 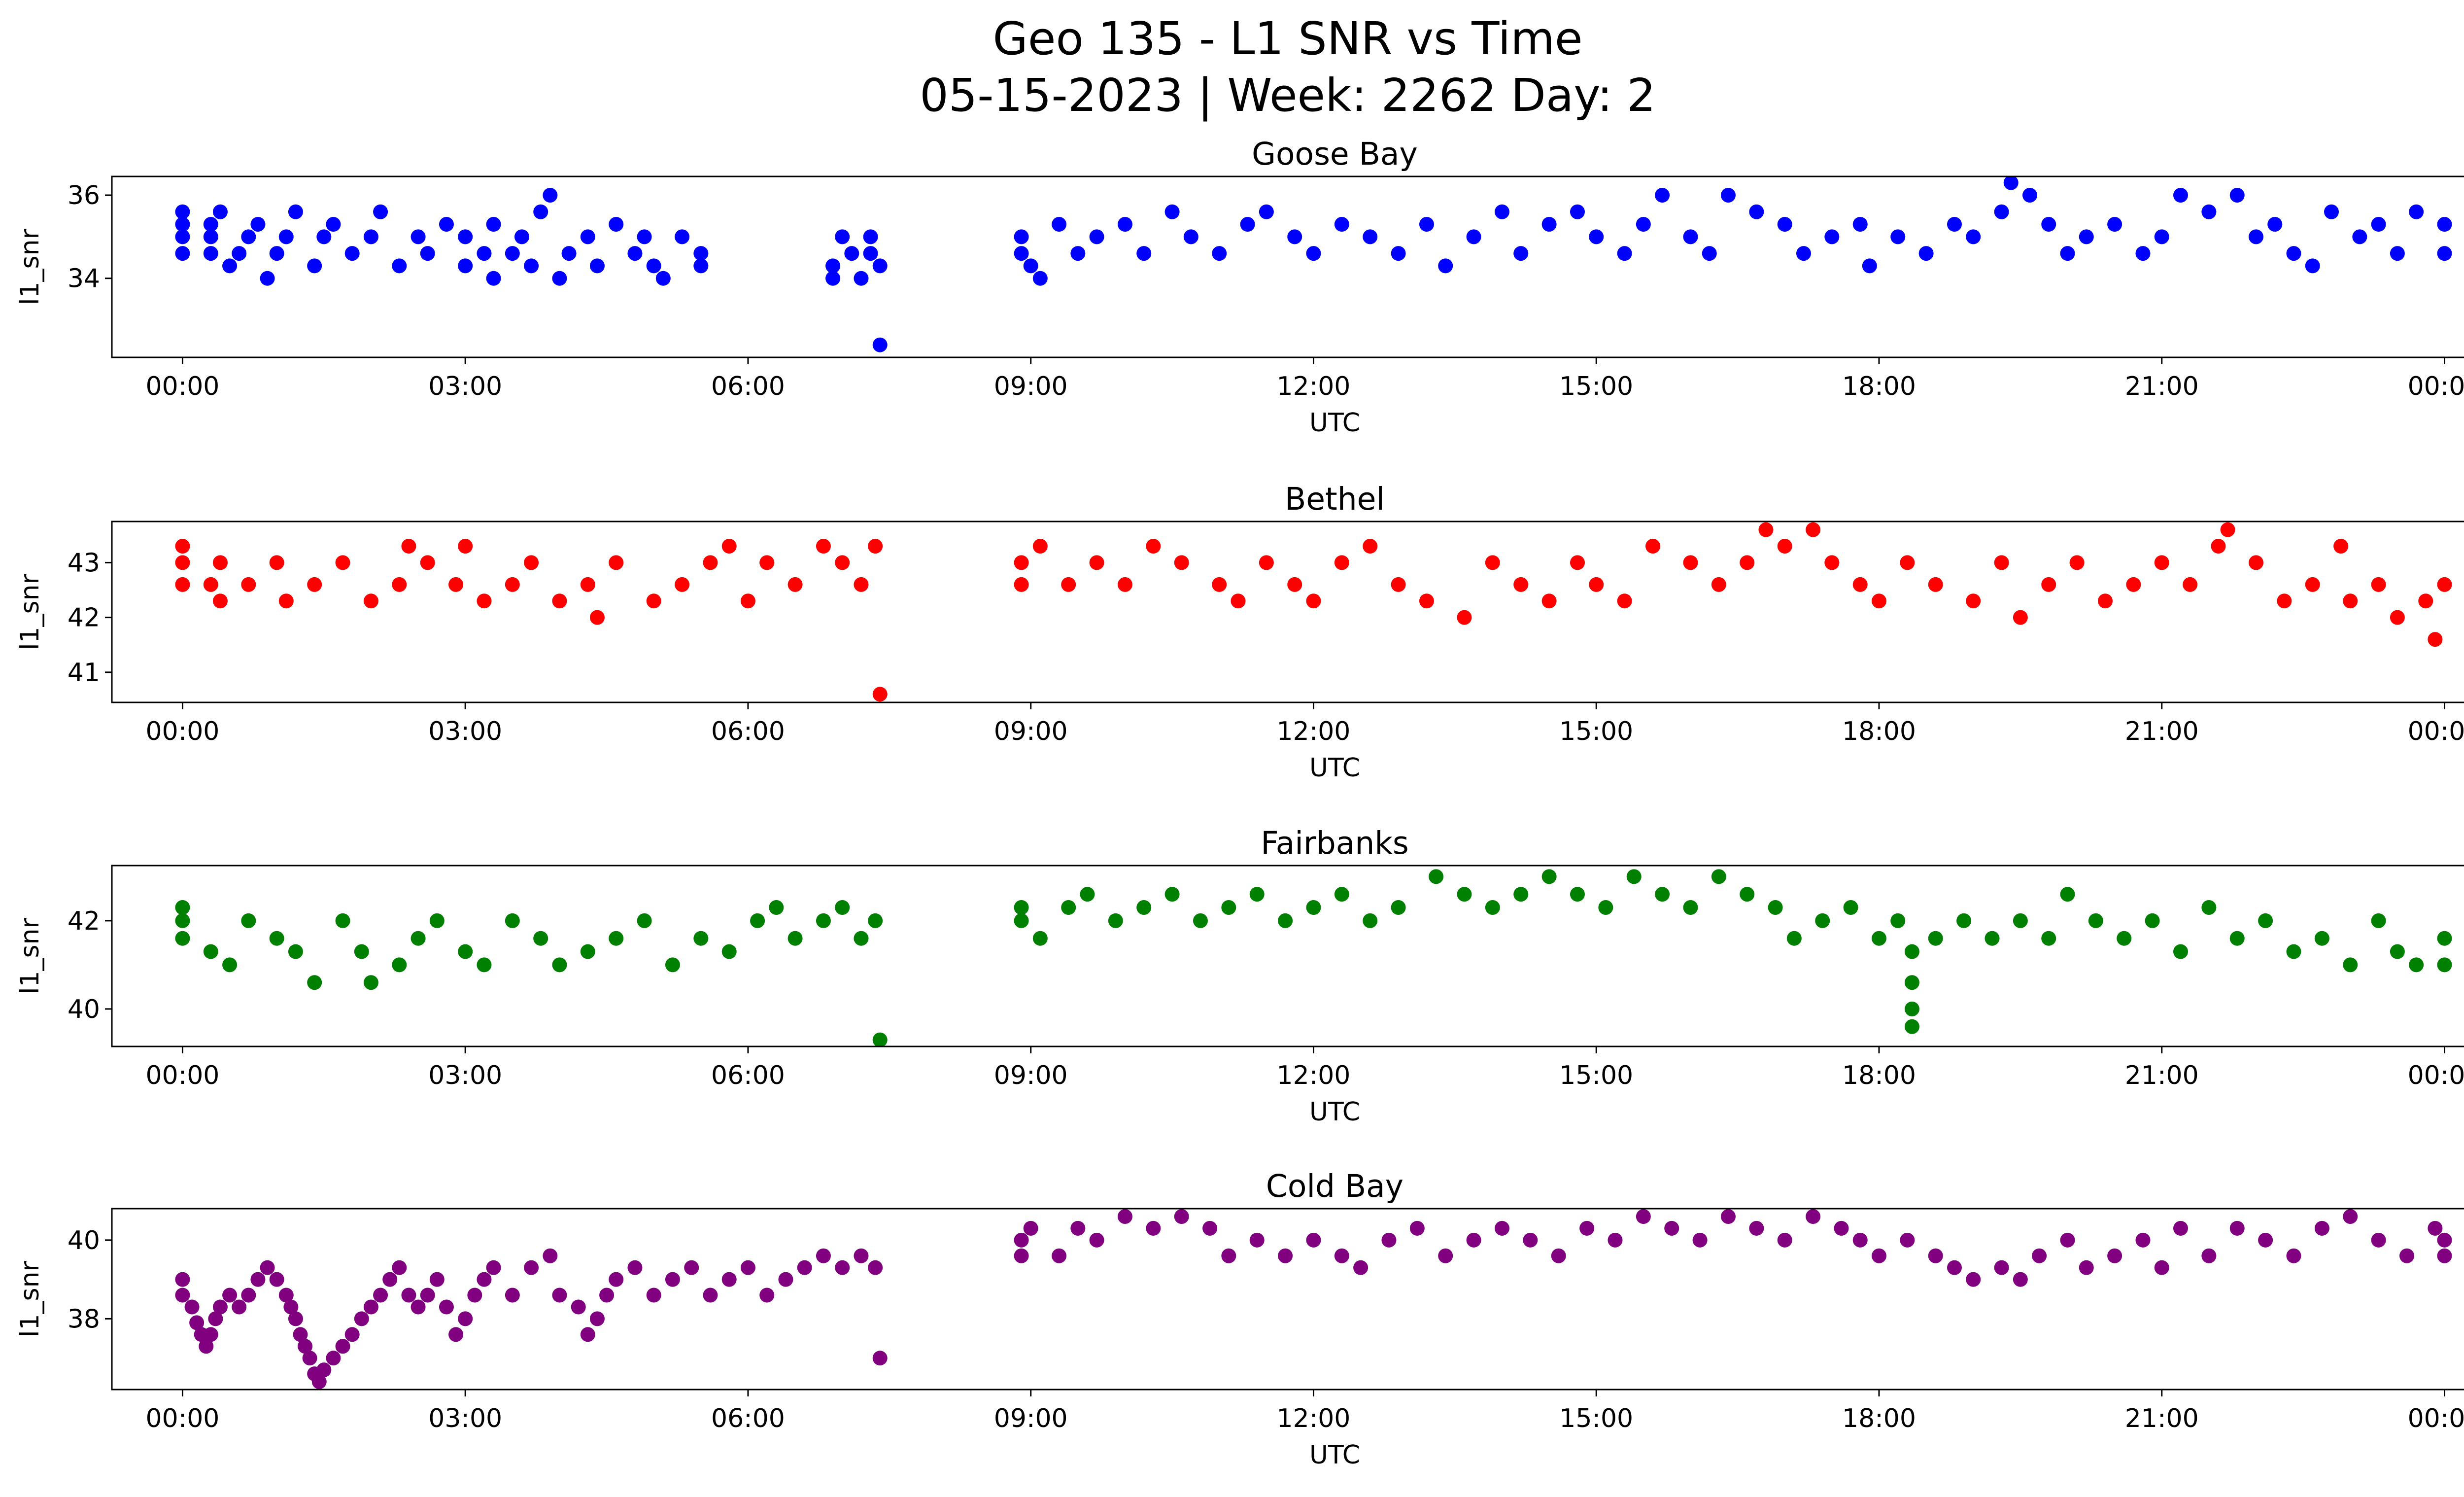 What do you see at coordinates (1879, 1075) in the screenshot?
I see `x-tick-label: 18:00` at bounding box center [1879, 1075].